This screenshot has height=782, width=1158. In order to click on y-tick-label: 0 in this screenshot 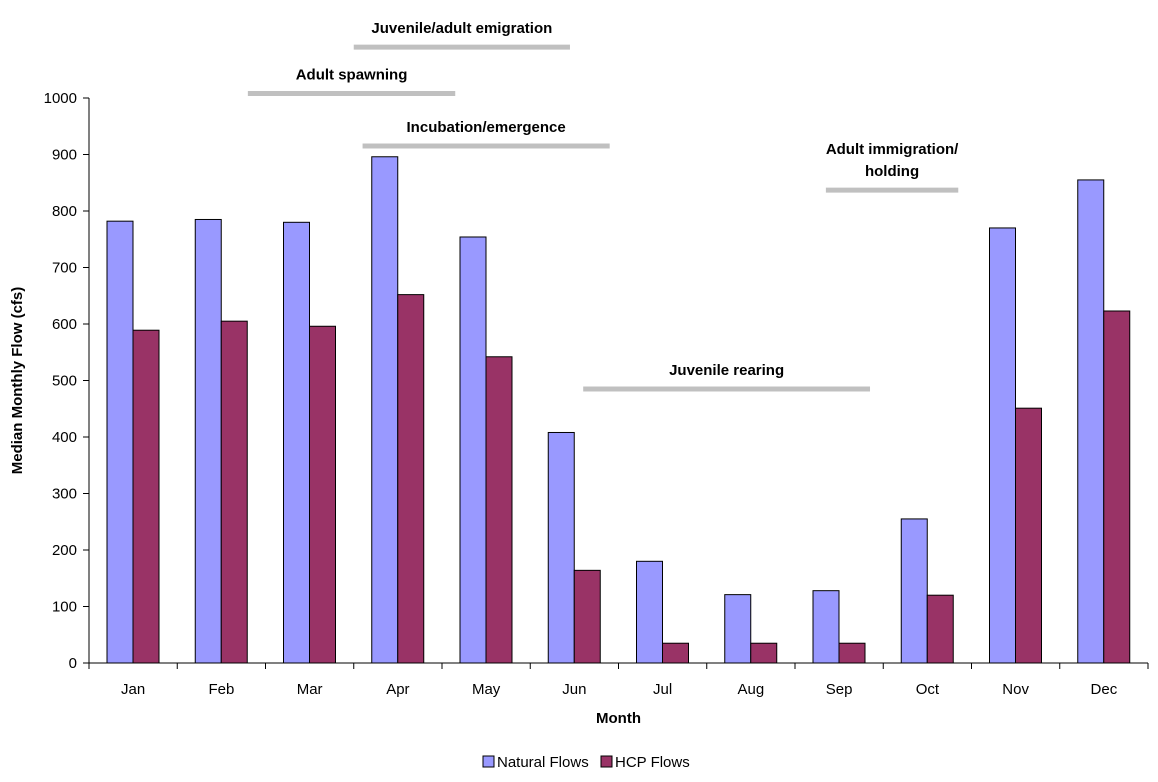, I will do `click(73, 663)`.